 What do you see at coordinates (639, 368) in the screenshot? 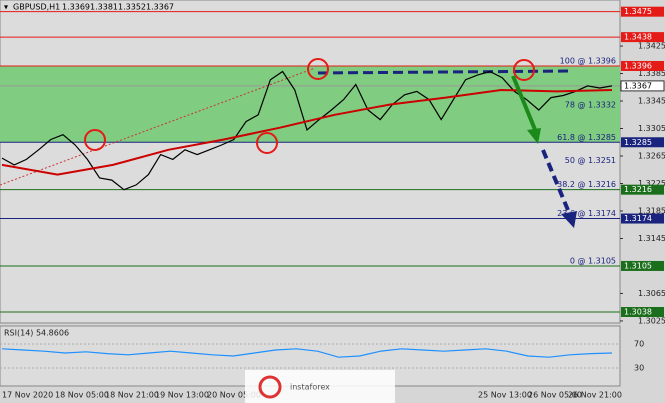
I see `rsi-tick-label: 30` at bounding box center [639, 368].